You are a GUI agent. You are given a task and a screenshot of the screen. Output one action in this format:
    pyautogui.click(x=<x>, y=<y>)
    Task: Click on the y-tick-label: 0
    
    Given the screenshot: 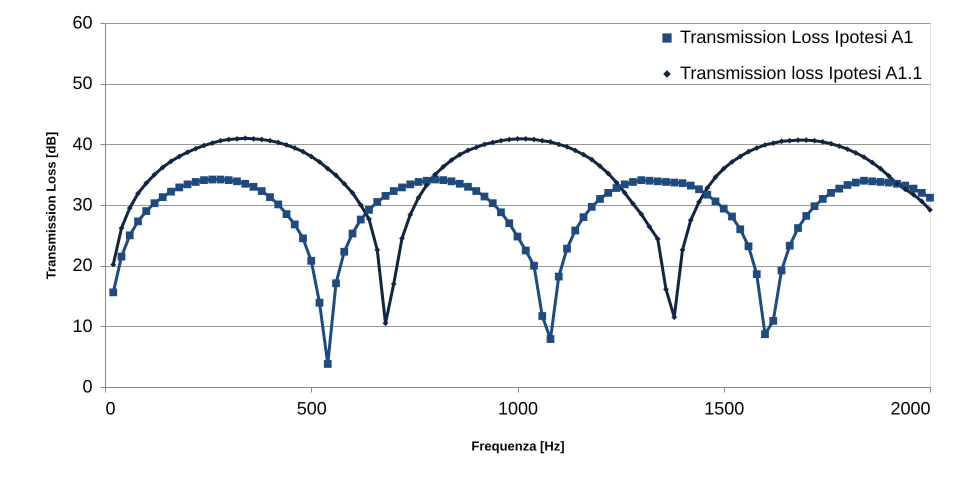 What is the action you would take?
    pyautogui.click(x=87, y=386)
    